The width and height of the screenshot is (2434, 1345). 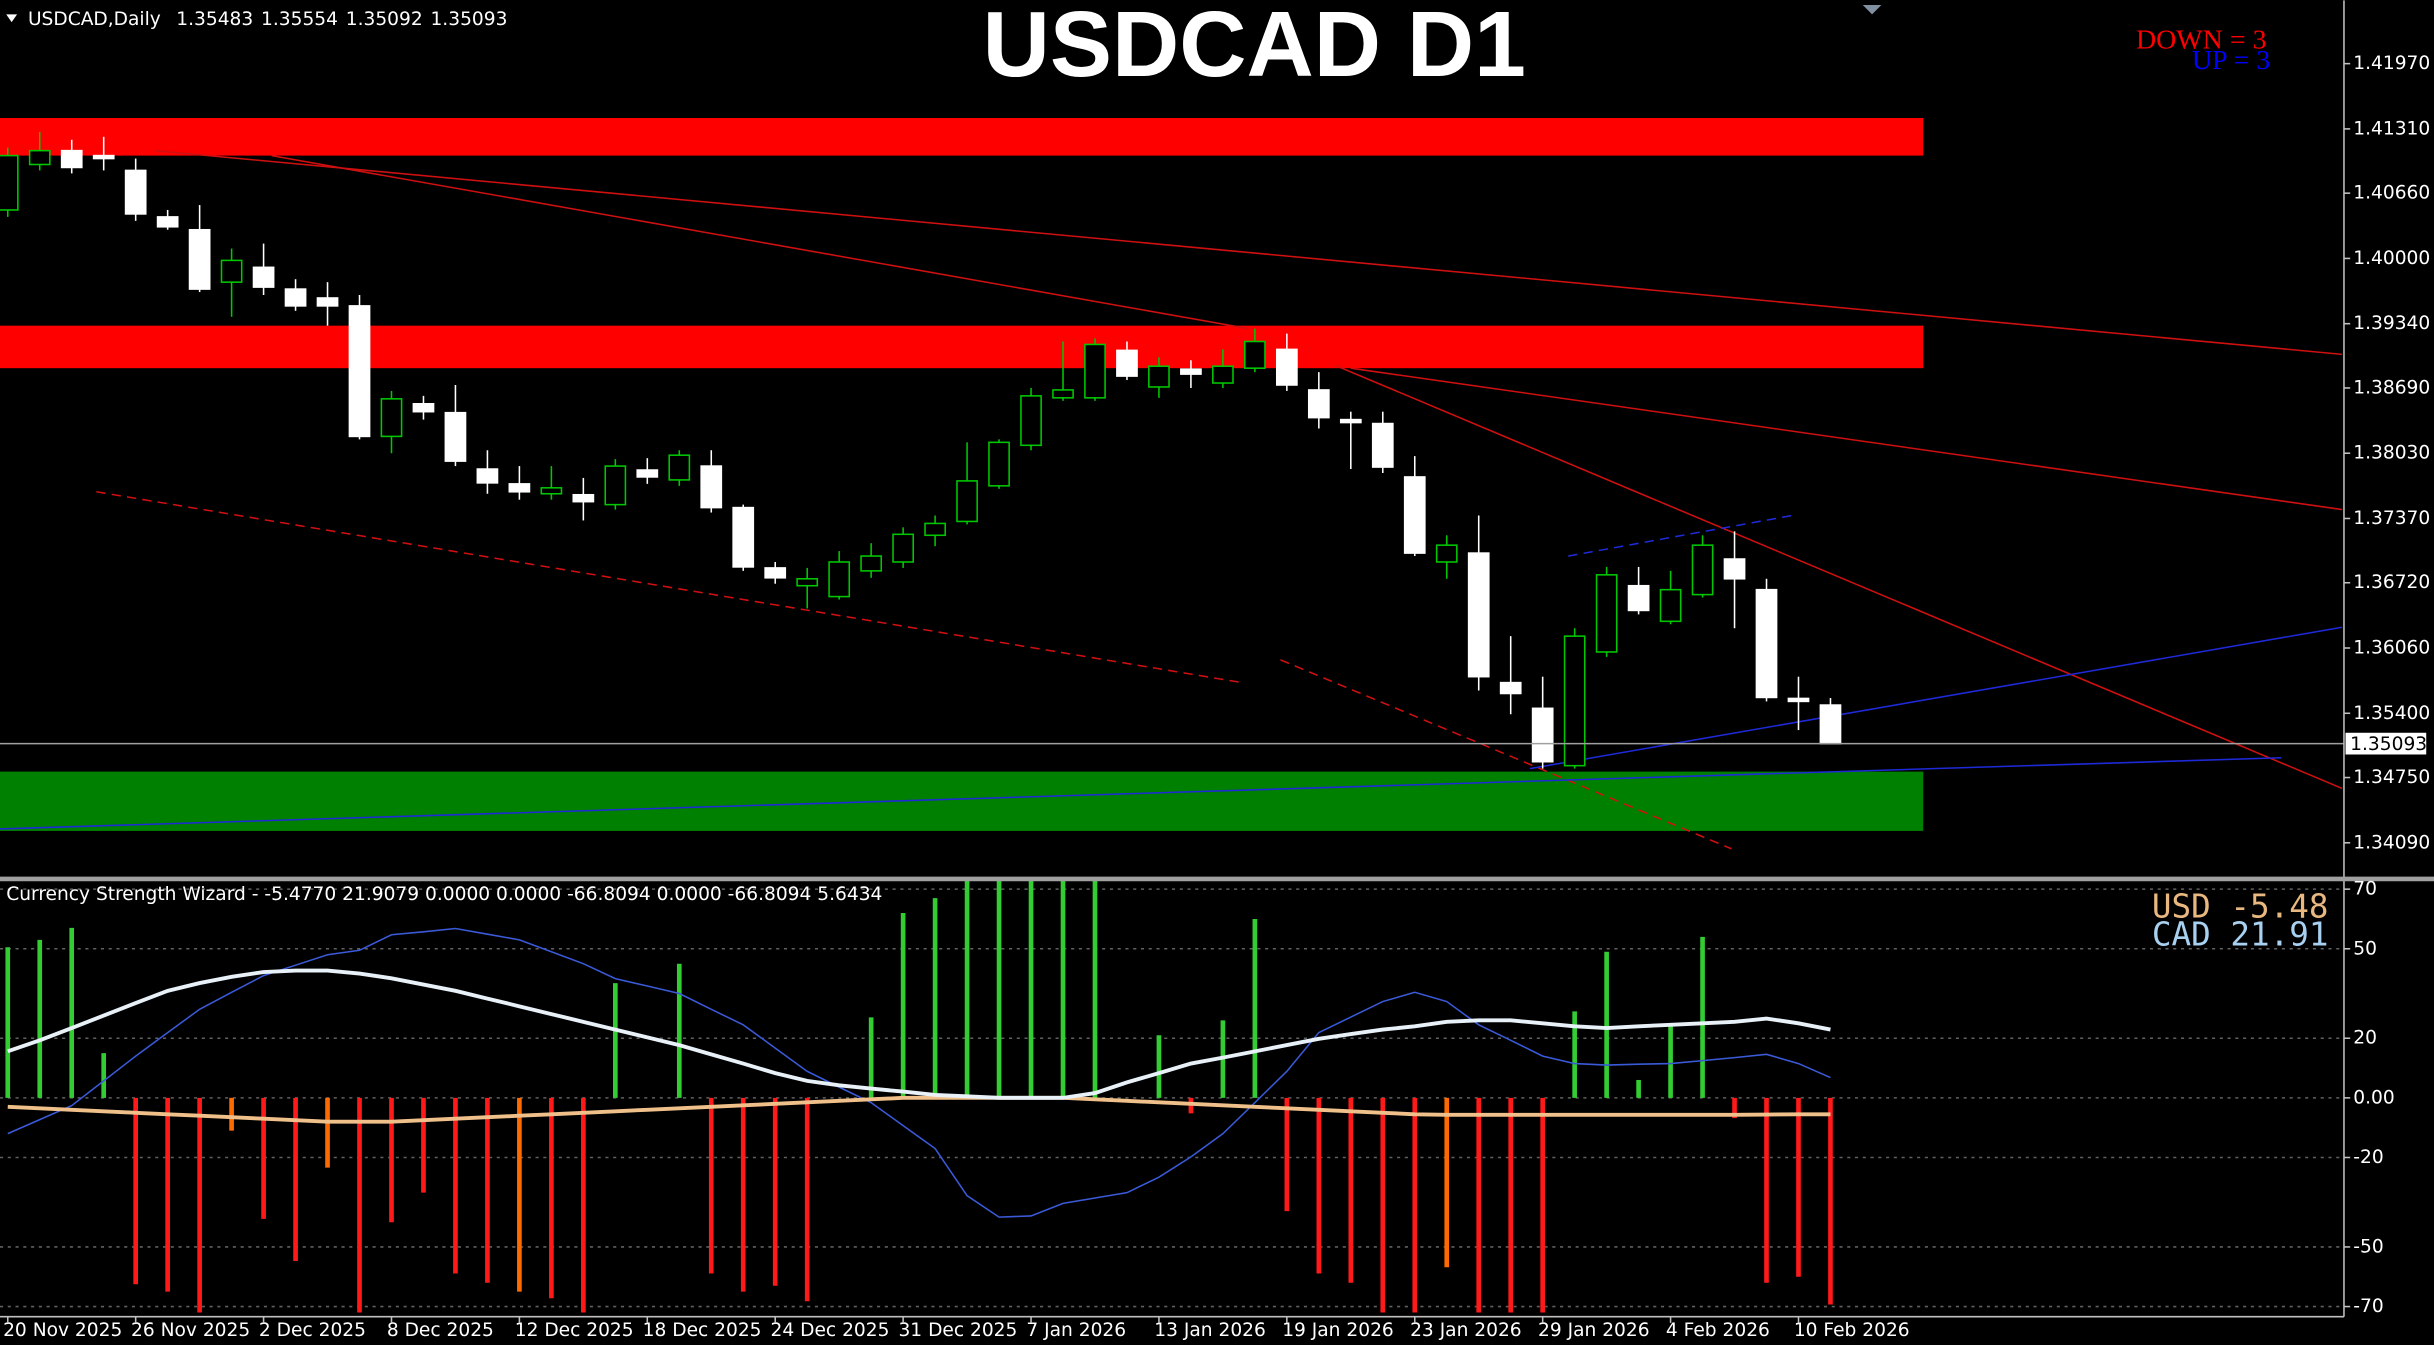 What do you see at coordinates (2365, 948) in the screenshot?
I see `y-tick-label: 50` at bounding box center [2365, 948].